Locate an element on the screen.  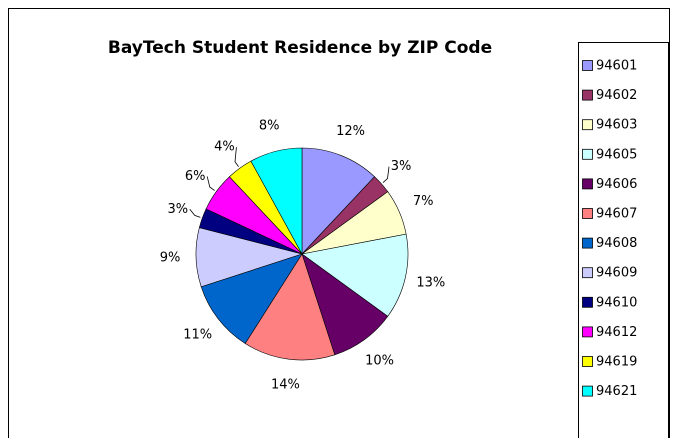
data-label: 10% is located at coordinates (379, 360).